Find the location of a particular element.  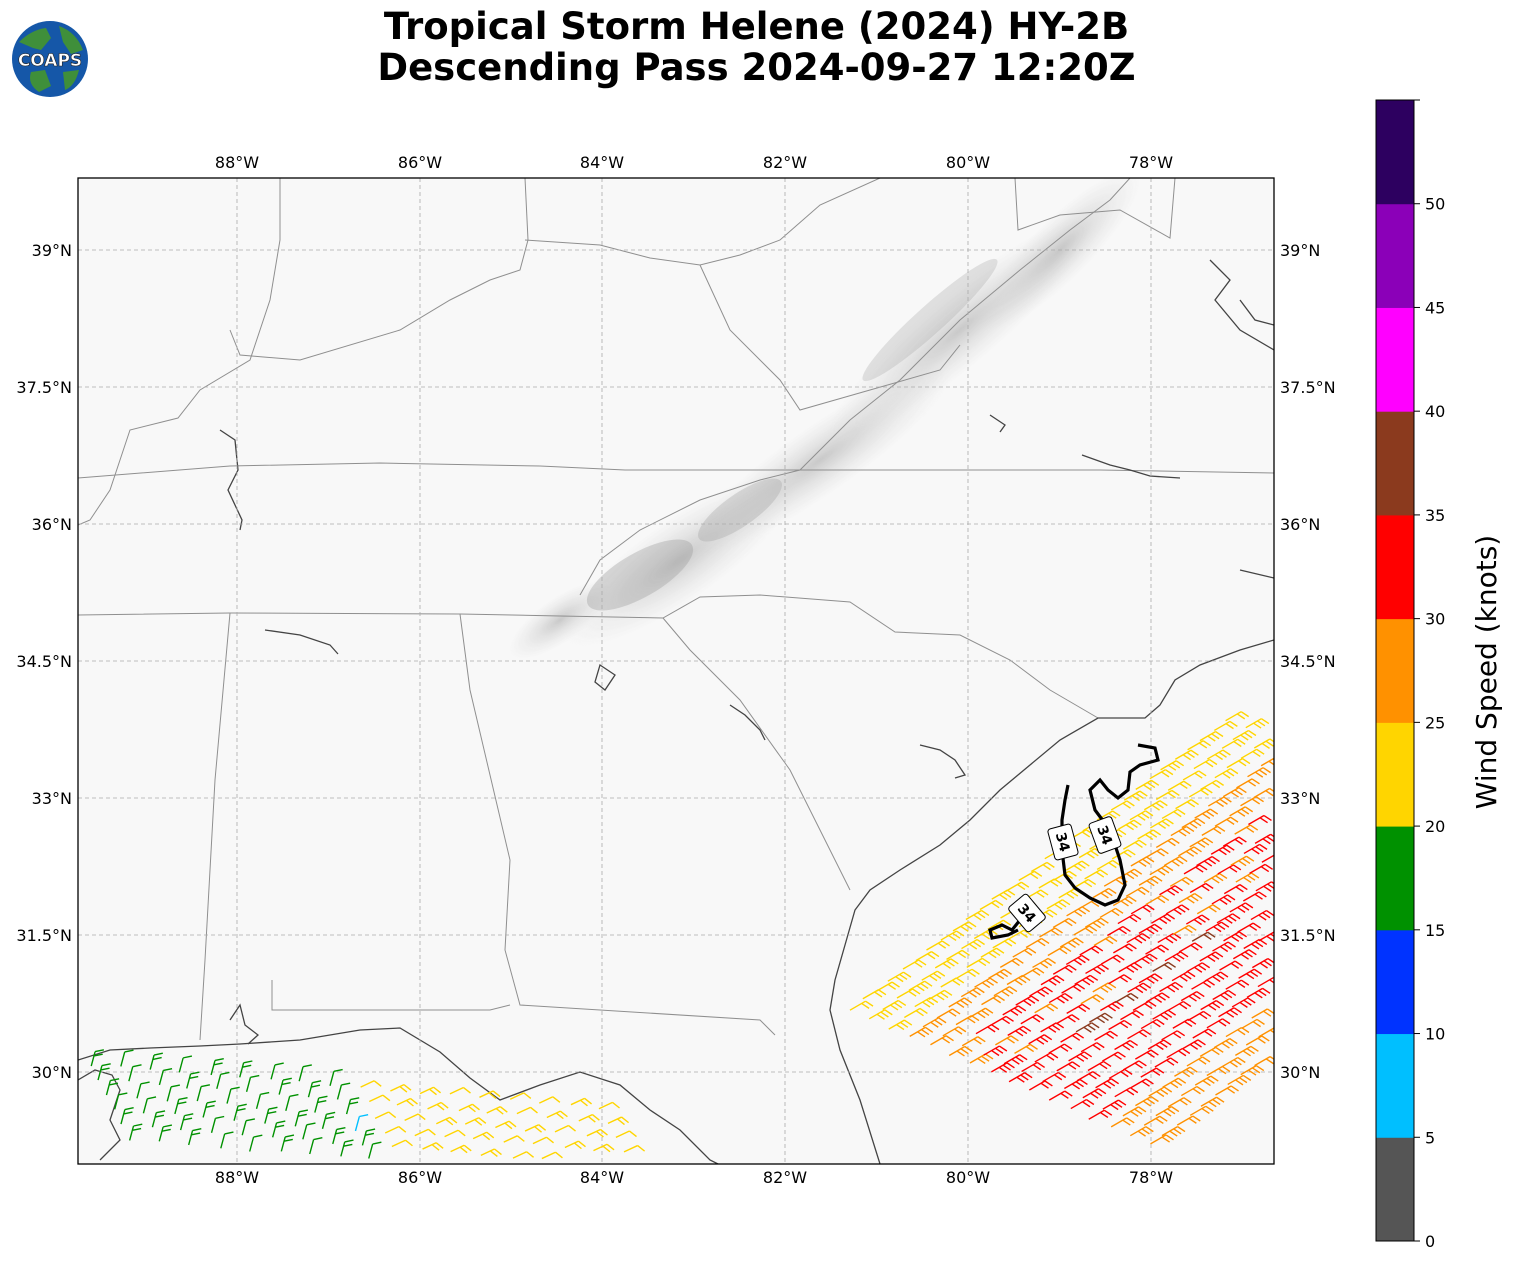

colorbar-tick-label: 35 is located at coordinates (1435, 515).